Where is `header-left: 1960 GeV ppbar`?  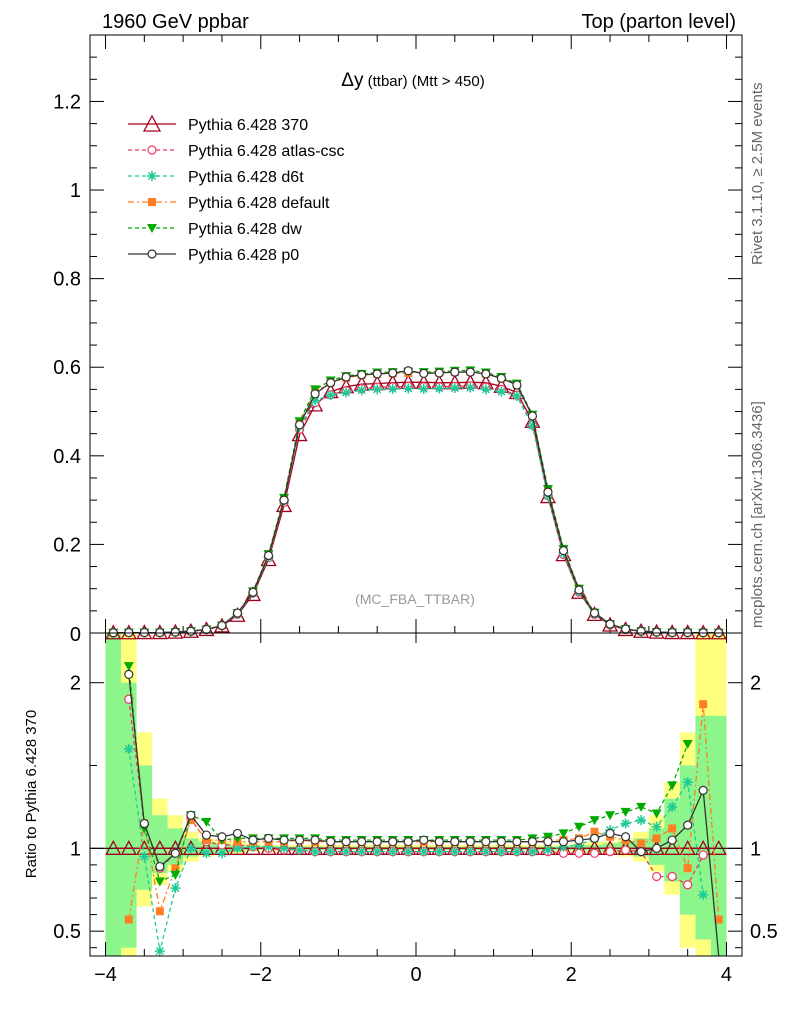 header-left: 1960 GeV ppbar is located at coordinates (175, 22).